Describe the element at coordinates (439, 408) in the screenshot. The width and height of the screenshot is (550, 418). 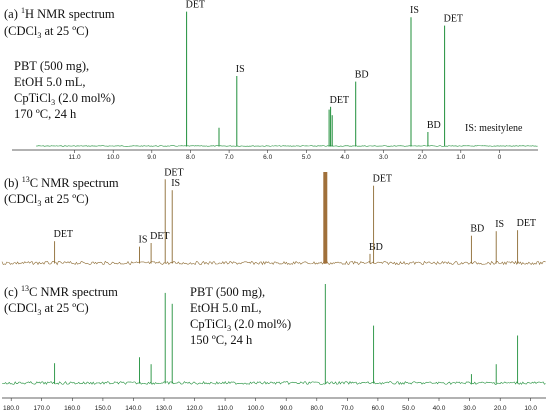
I see `axis-tick-label: 40.0` at that location.